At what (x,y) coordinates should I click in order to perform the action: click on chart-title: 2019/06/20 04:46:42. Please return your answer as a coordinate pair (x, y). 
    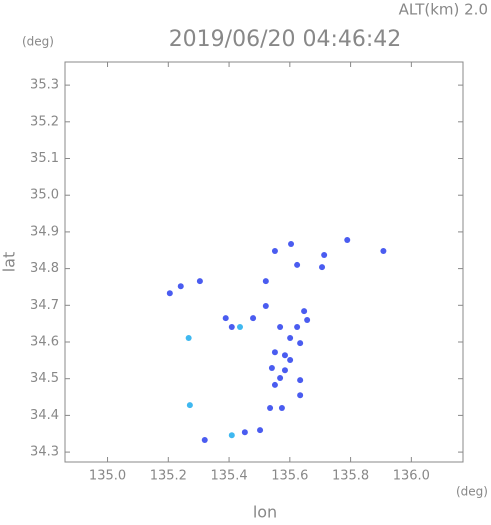
    Looking at the image, I should click on (285, 39).